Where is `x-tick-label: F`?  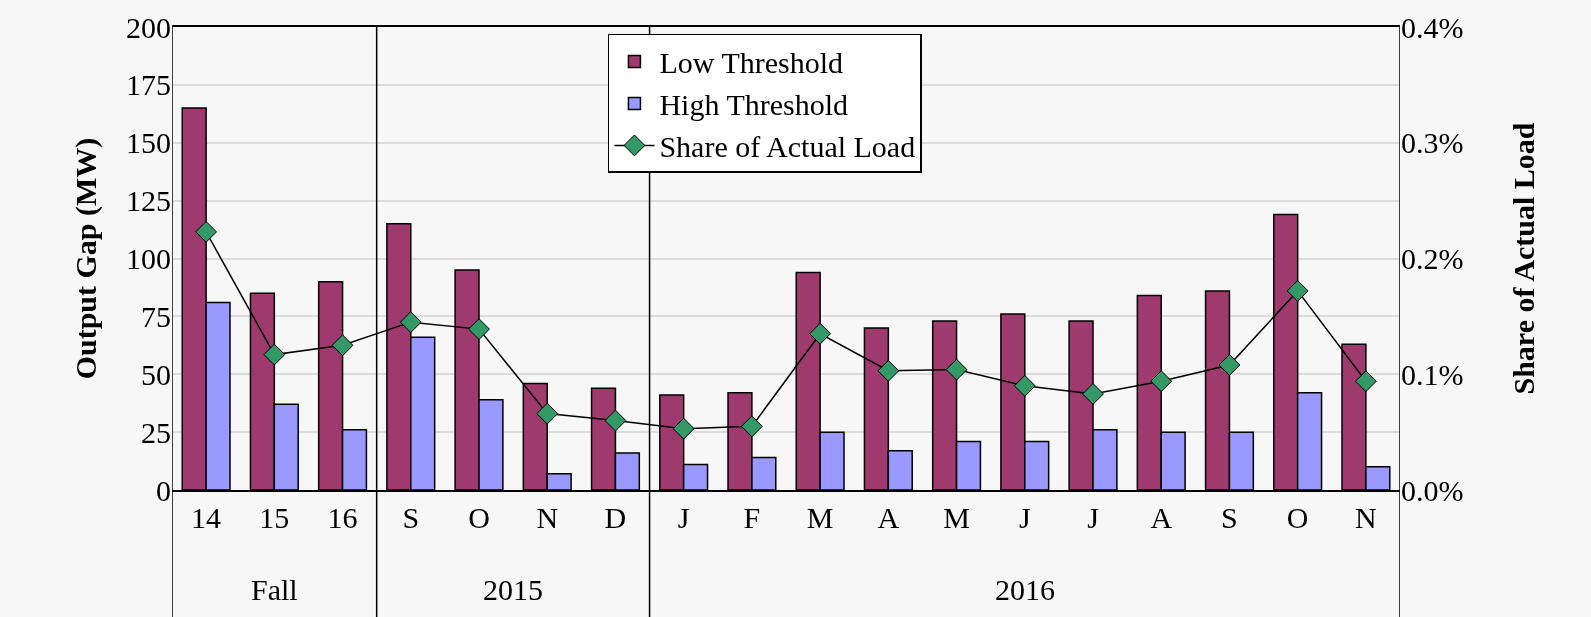 x-tick-label: F is located at coordinates (752, 517).